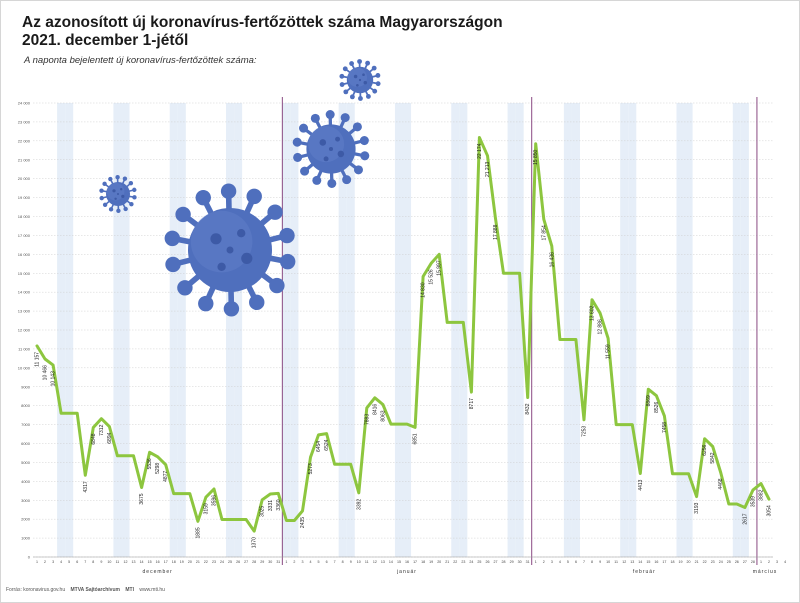 The width and height of the screenshot is (800, 603). What do you see at coordinates (198, 532) in the screenshot?
I see `data-label: 1885` at bounding box center [198, 532].